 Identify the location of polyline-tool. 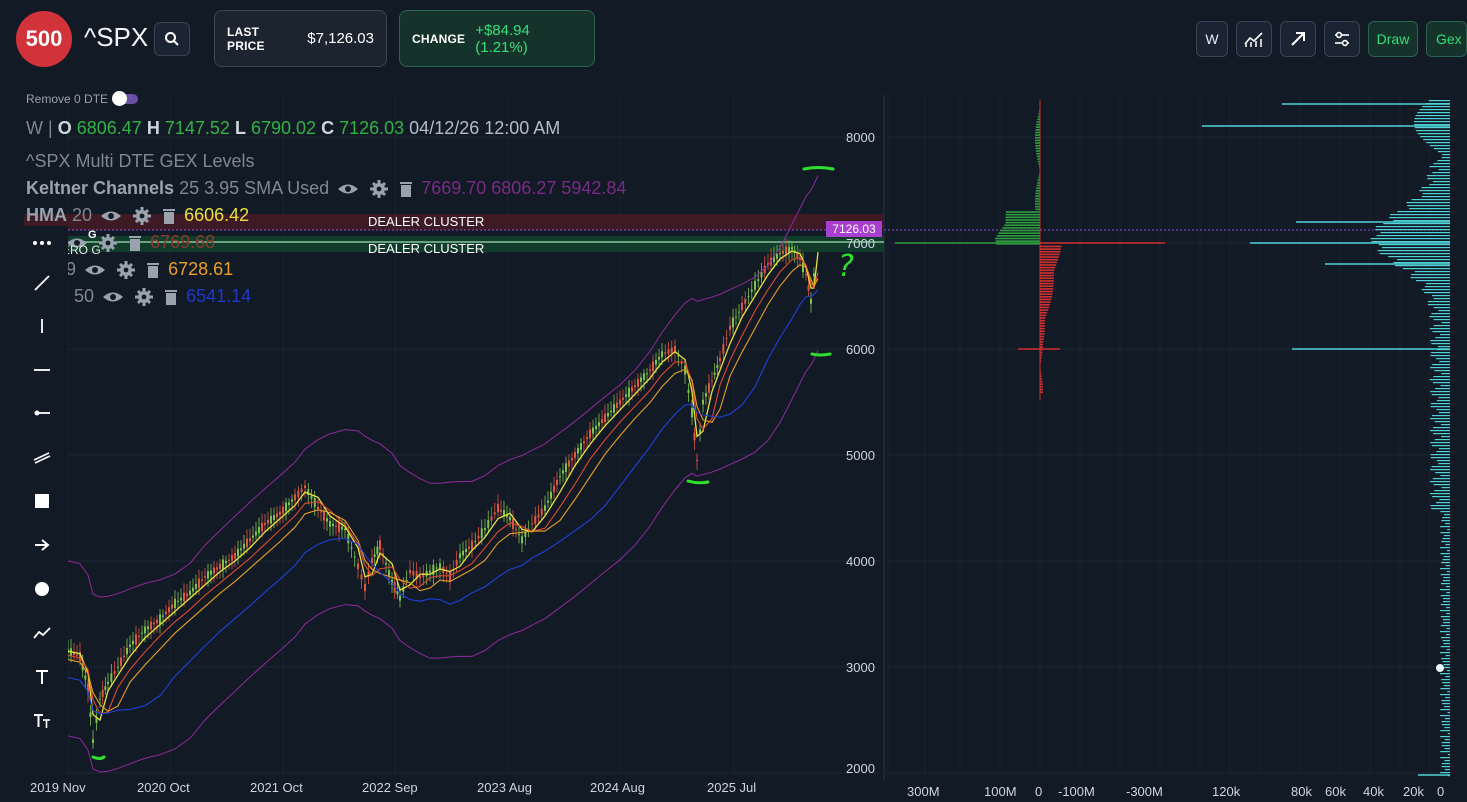
(42, 633).